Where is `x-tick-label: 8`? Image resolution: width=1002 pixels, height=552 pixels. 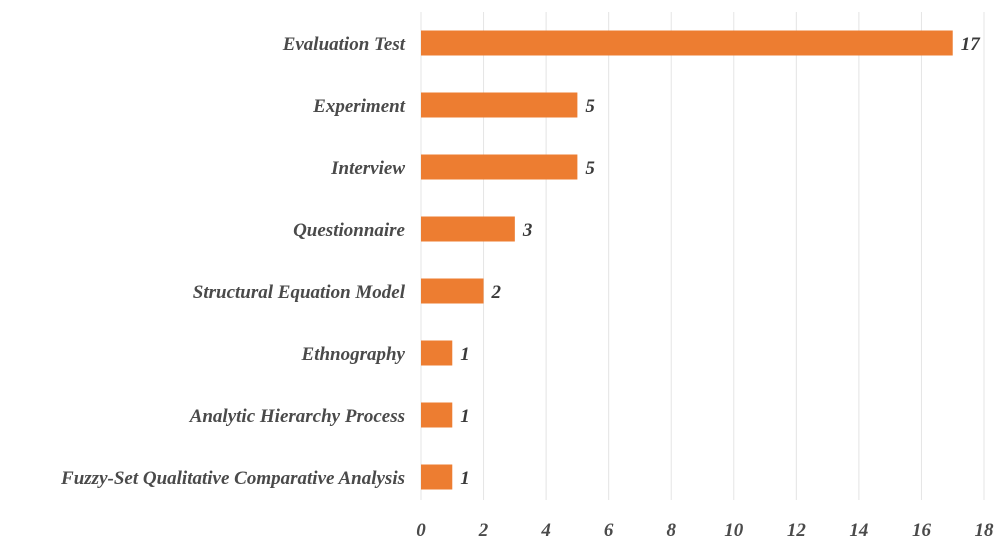
x-tick-label: 8 is located at coordinates (671, 530).